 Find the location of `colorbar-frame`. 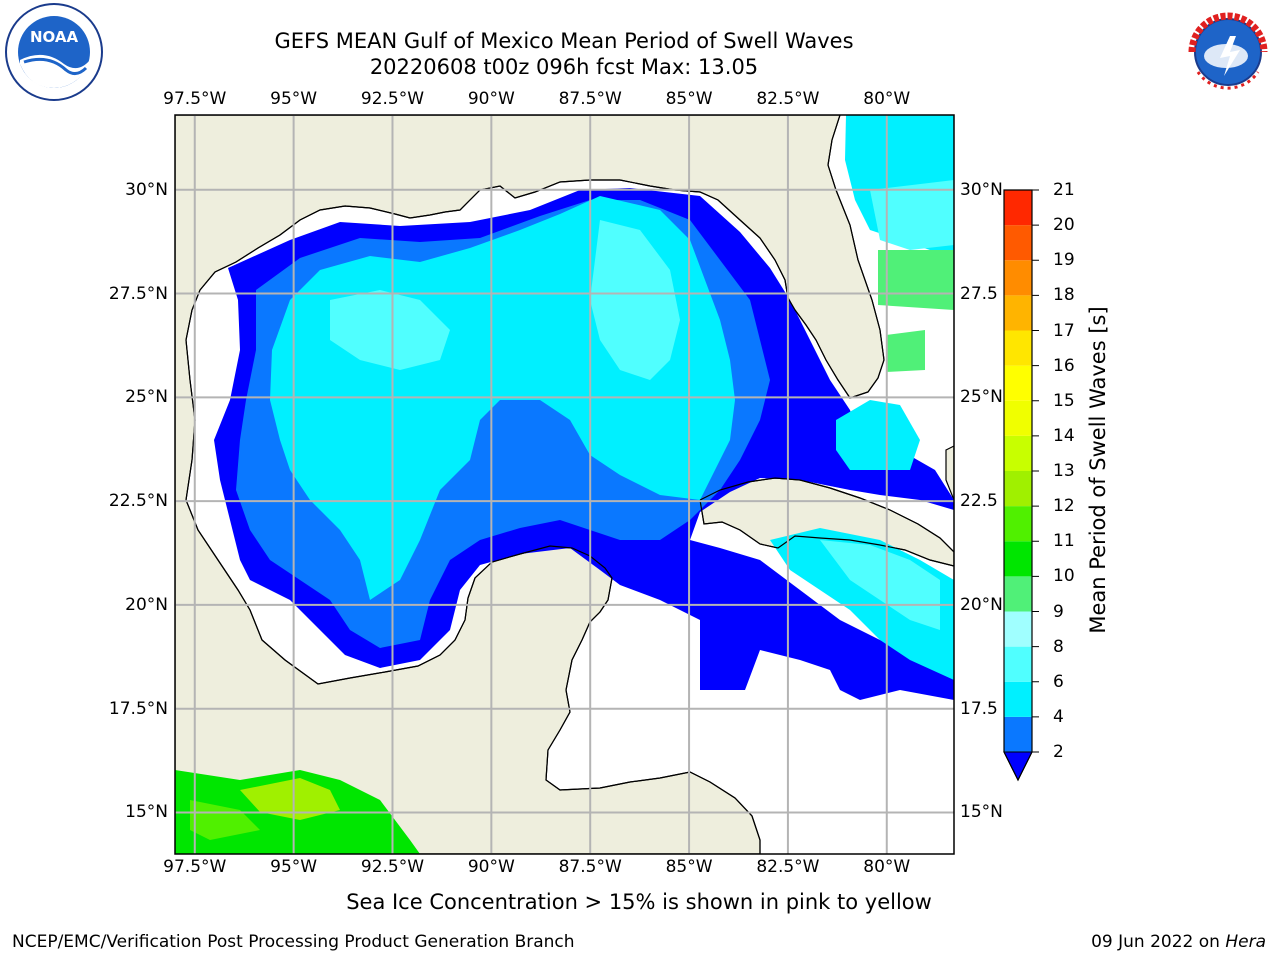

colorbar-frame is located at coordinates (1018, 485).